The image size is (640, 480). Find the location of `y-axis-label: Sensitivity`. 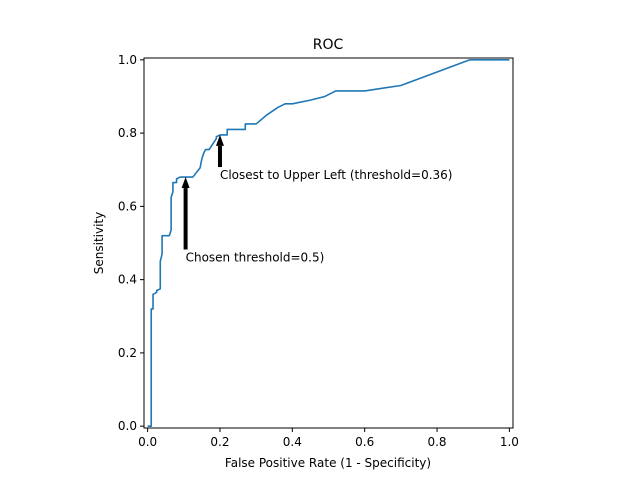

y-axis-label: Sensitivity is located at coordinates (99, 243).